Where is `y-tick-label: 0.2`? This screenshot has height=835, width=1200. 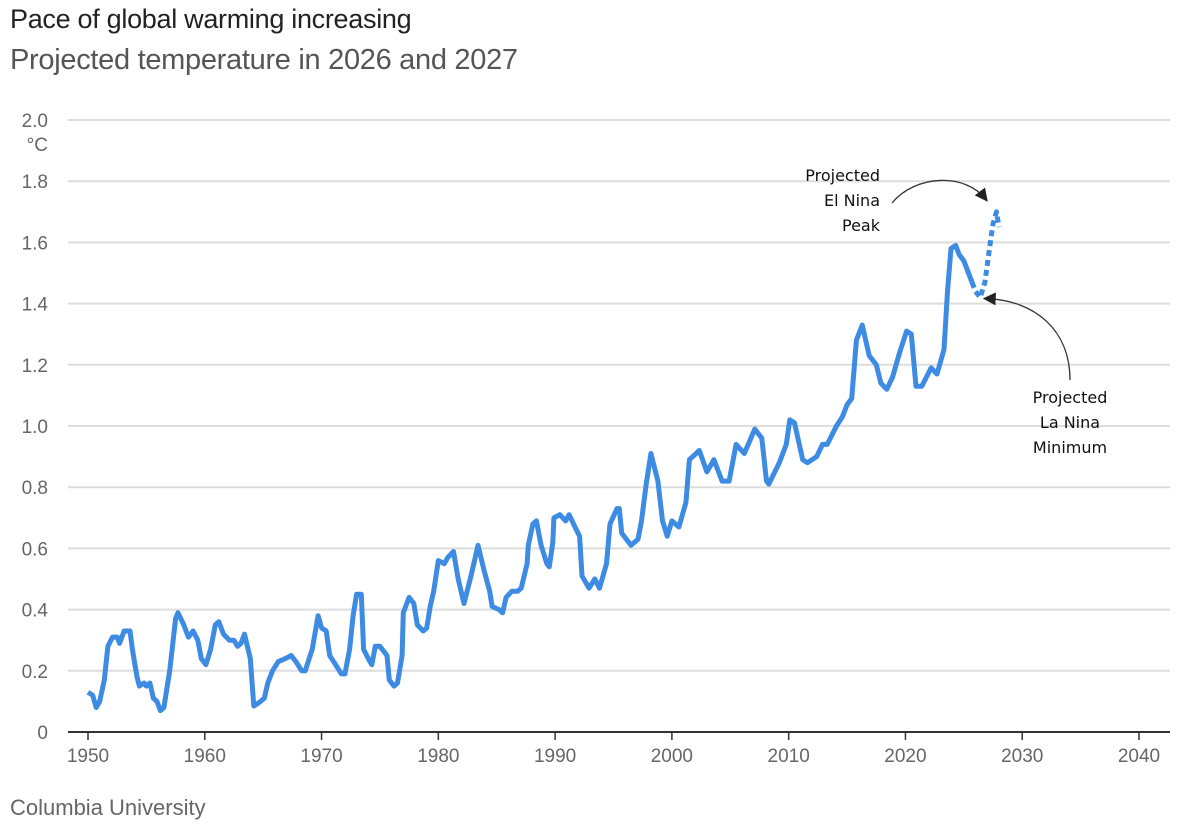
y-tick-label: 0.2 is located at coordinates (35, 672).